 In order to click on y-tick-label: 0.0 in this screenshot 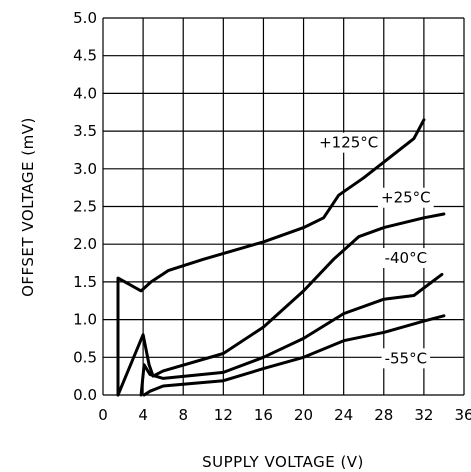, I will do `click(85, 395)`.